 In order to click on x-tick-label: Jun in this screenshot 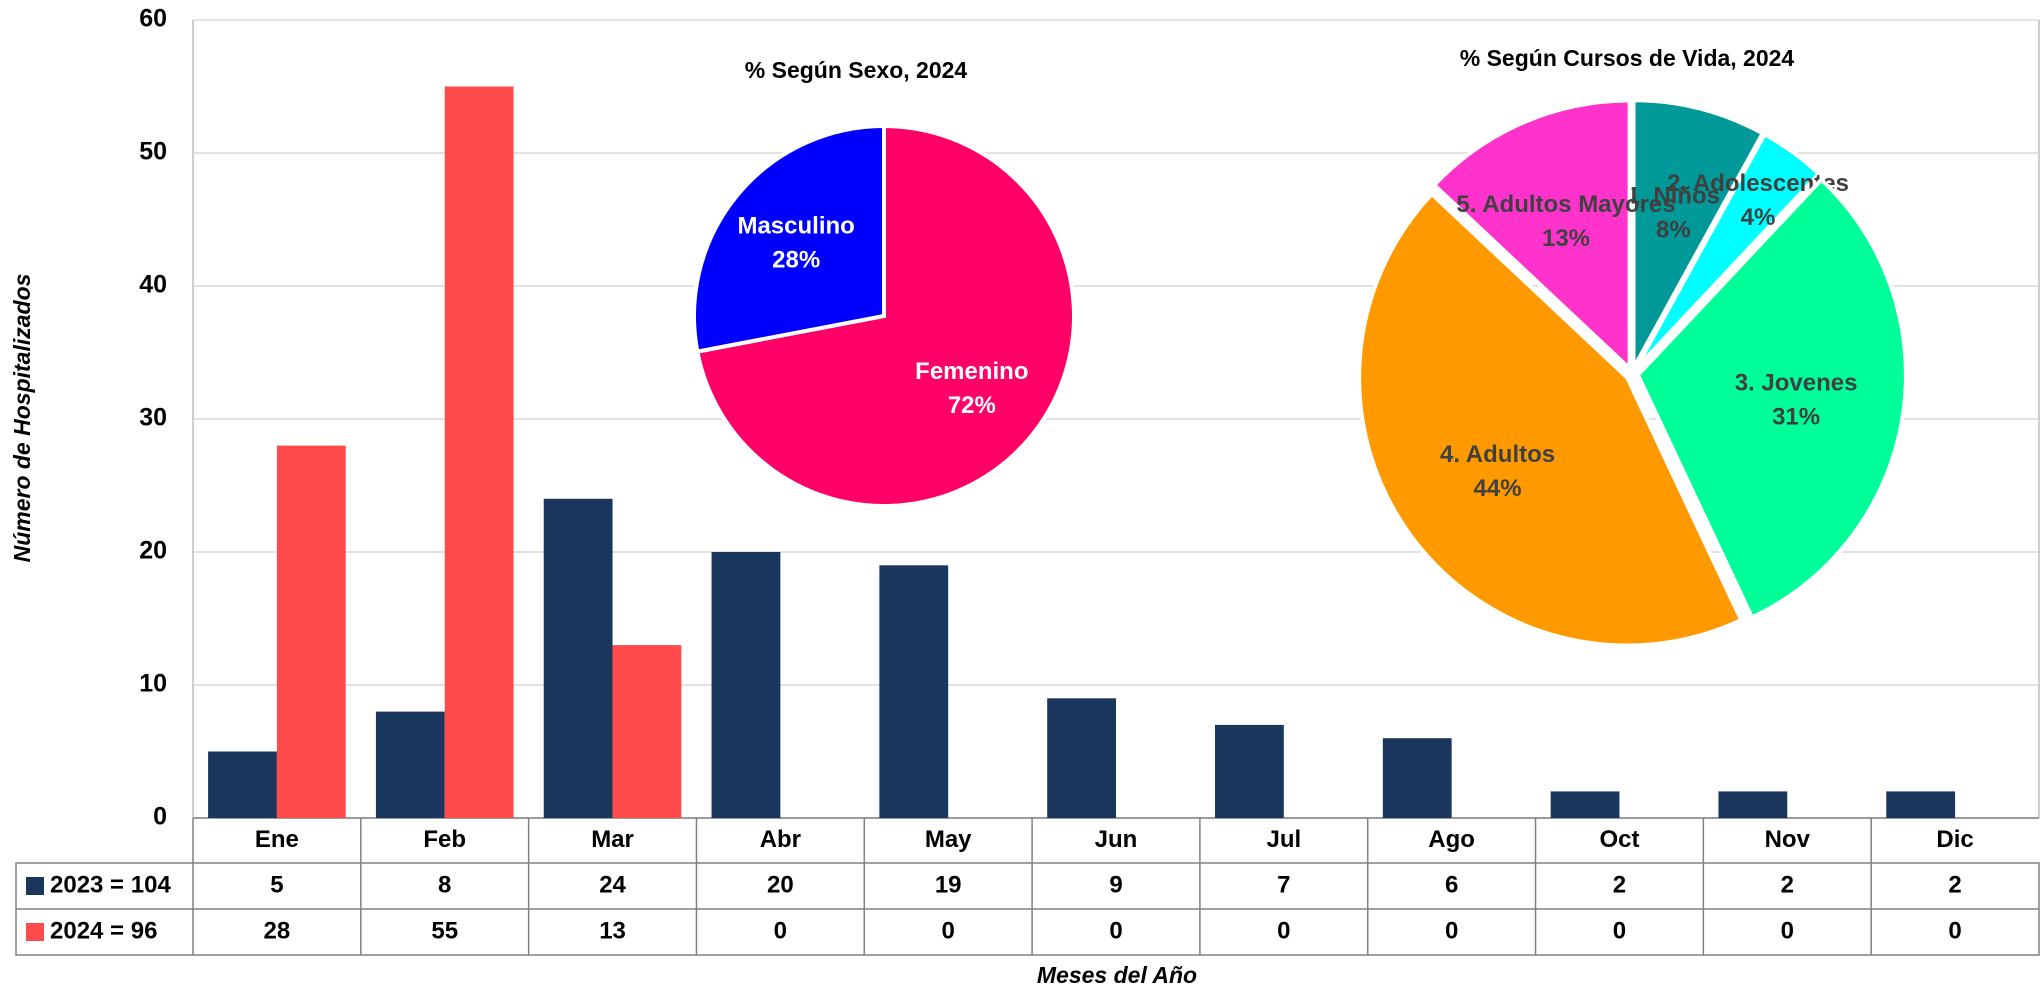, I will do `click(1116, 839)`.